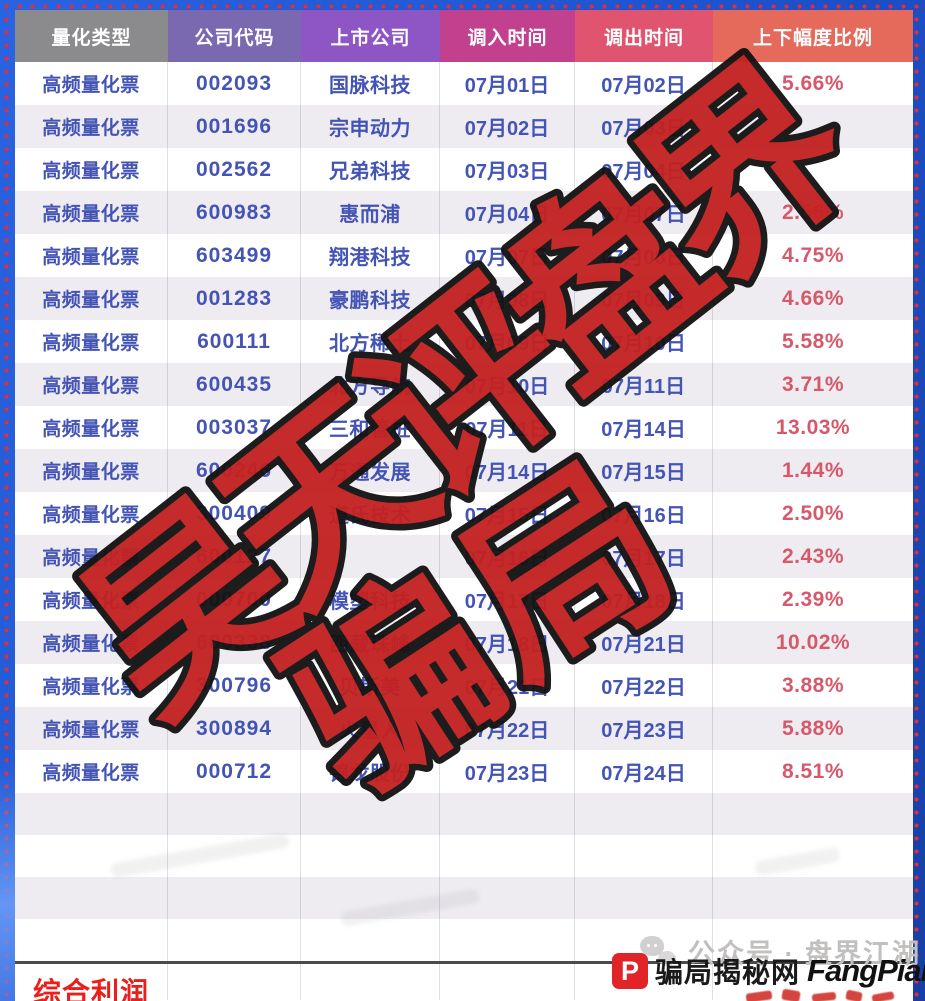 This screenshot has height=1001, width=925. Describe the element at coordinates (813, 771) in the screenshot. I see `cell-pct: 8.51%` at that location.